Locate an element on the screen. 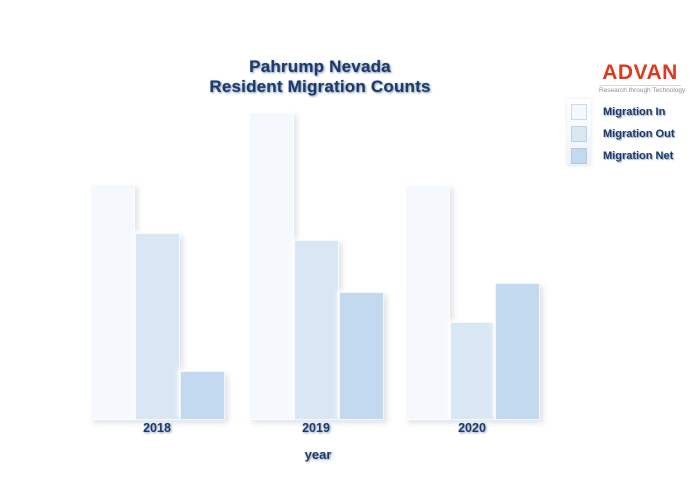 The image size is (700, 500). x-tick-2018: 2018 is located at coordinates (157, 428).